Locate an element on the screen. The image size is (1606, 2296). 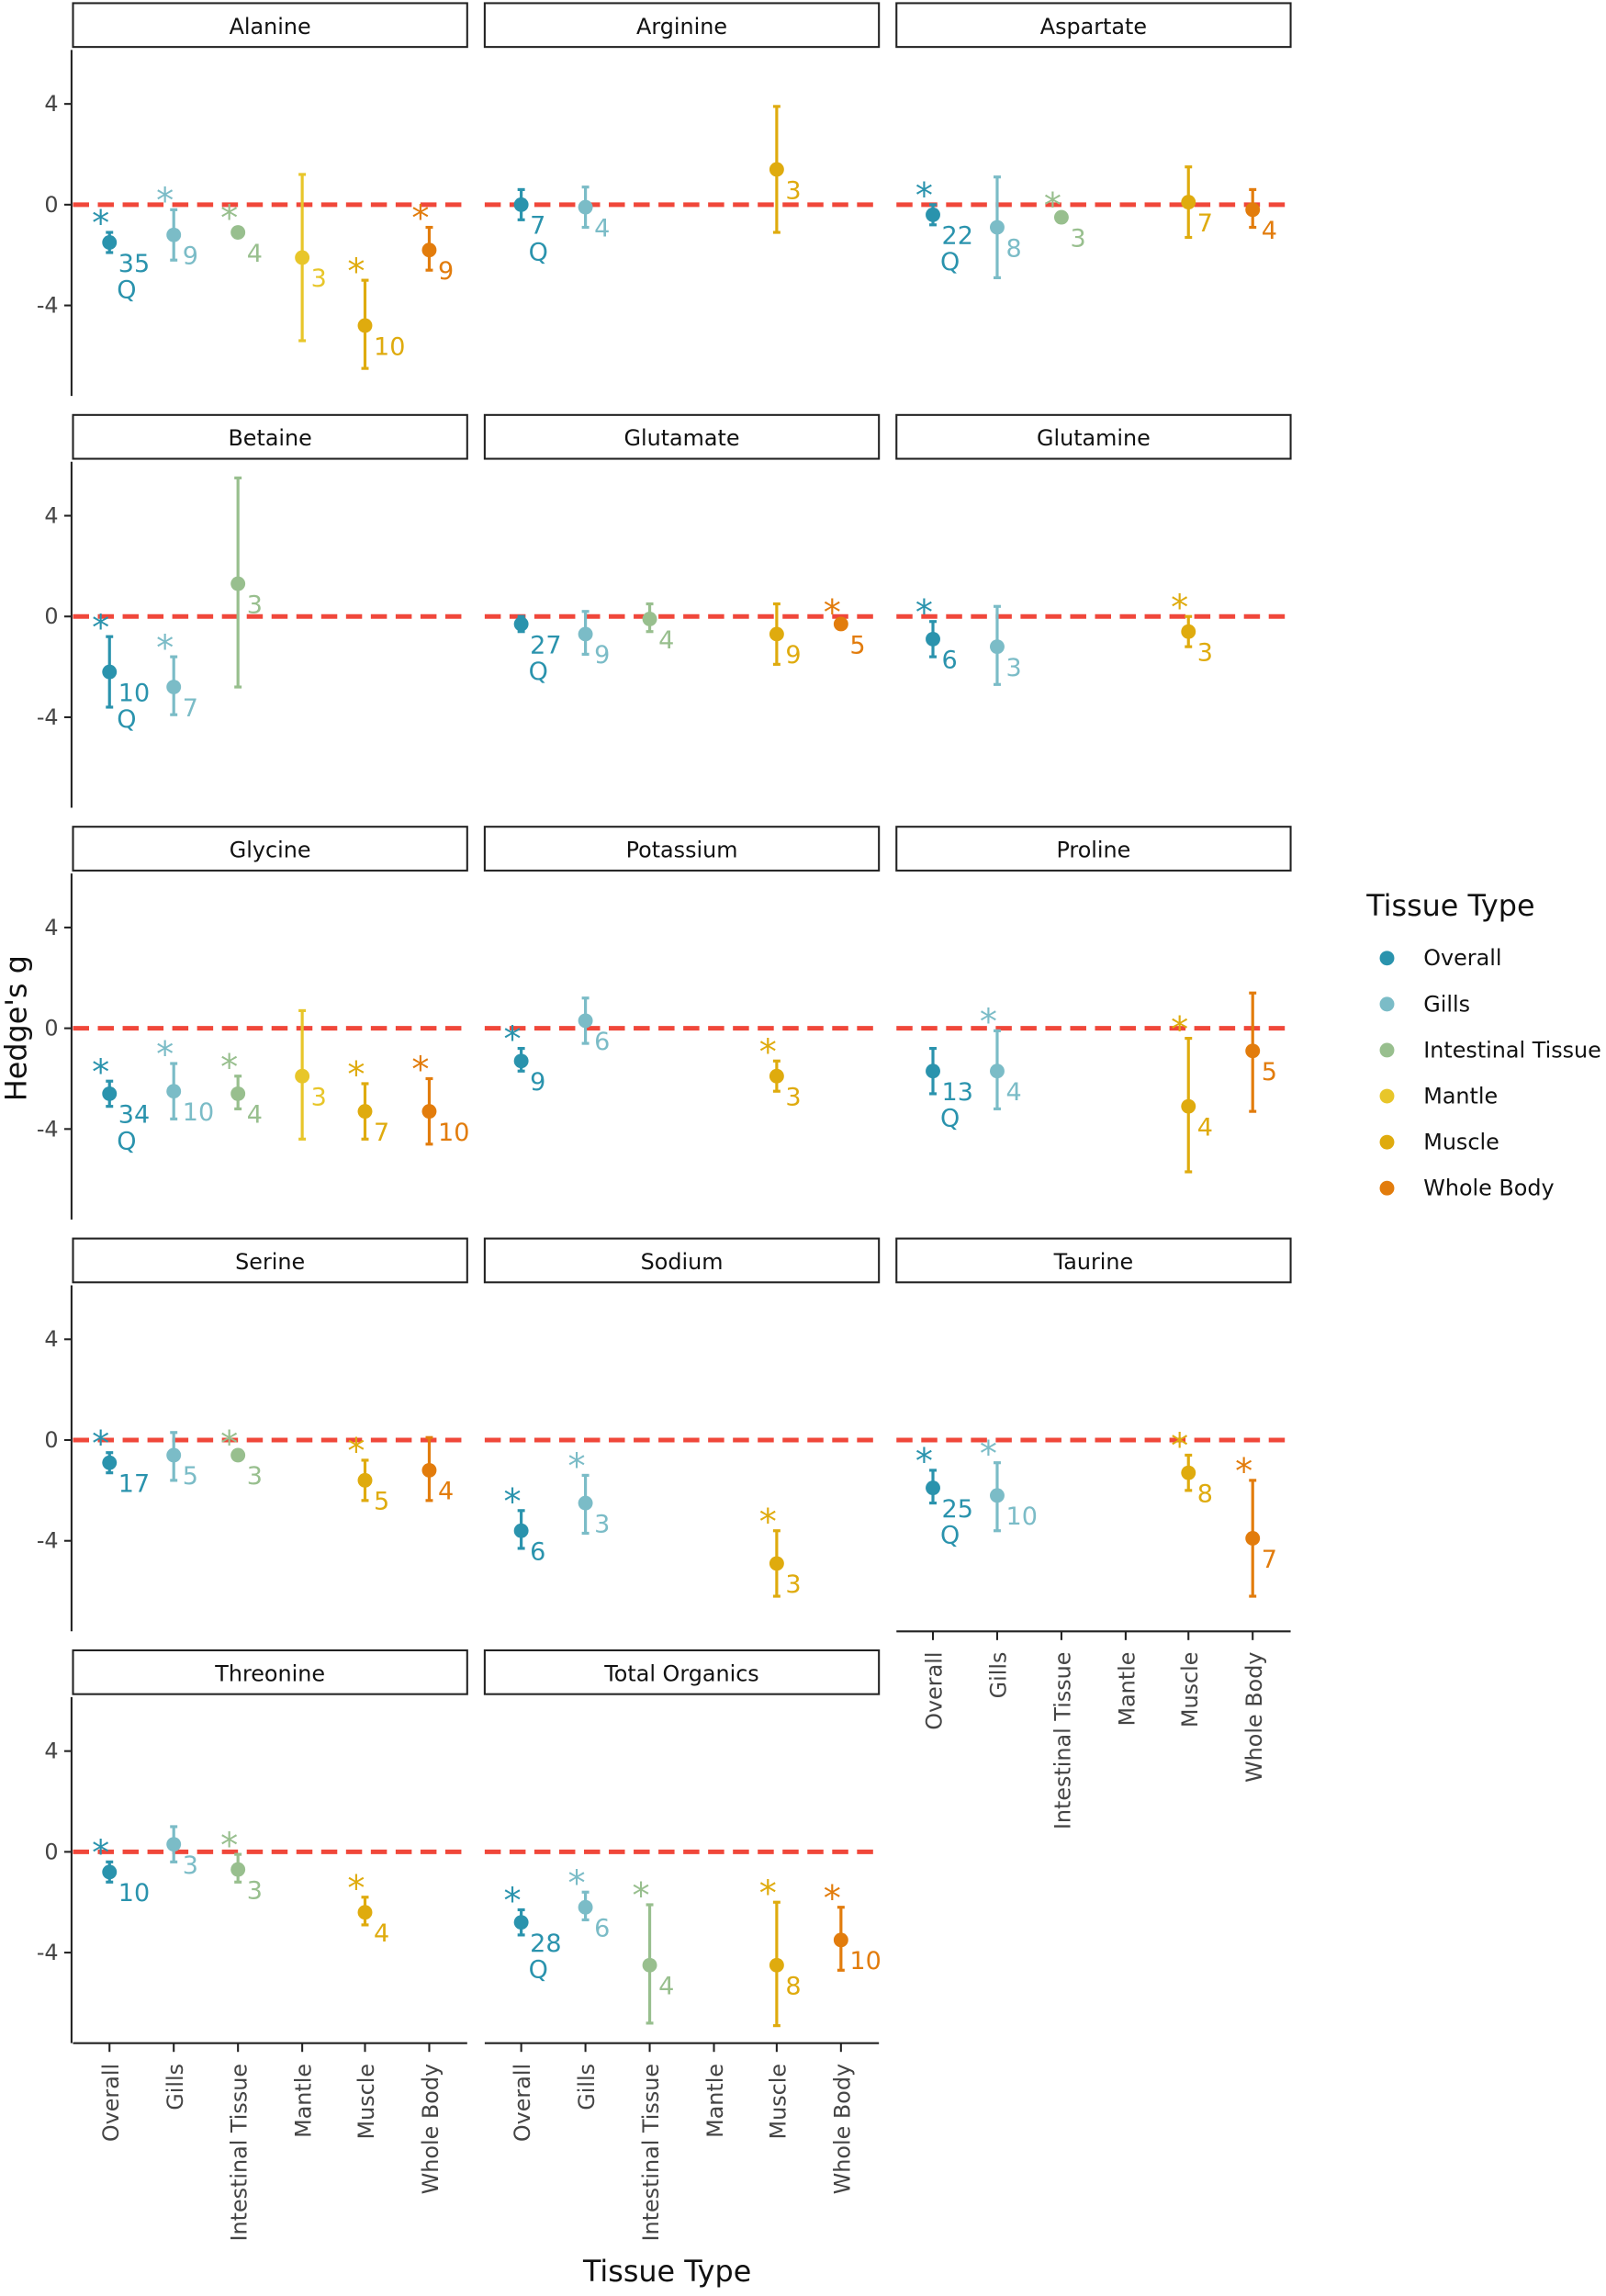
data-point-overall: 34Q * is located at coordinates (121, 1103).